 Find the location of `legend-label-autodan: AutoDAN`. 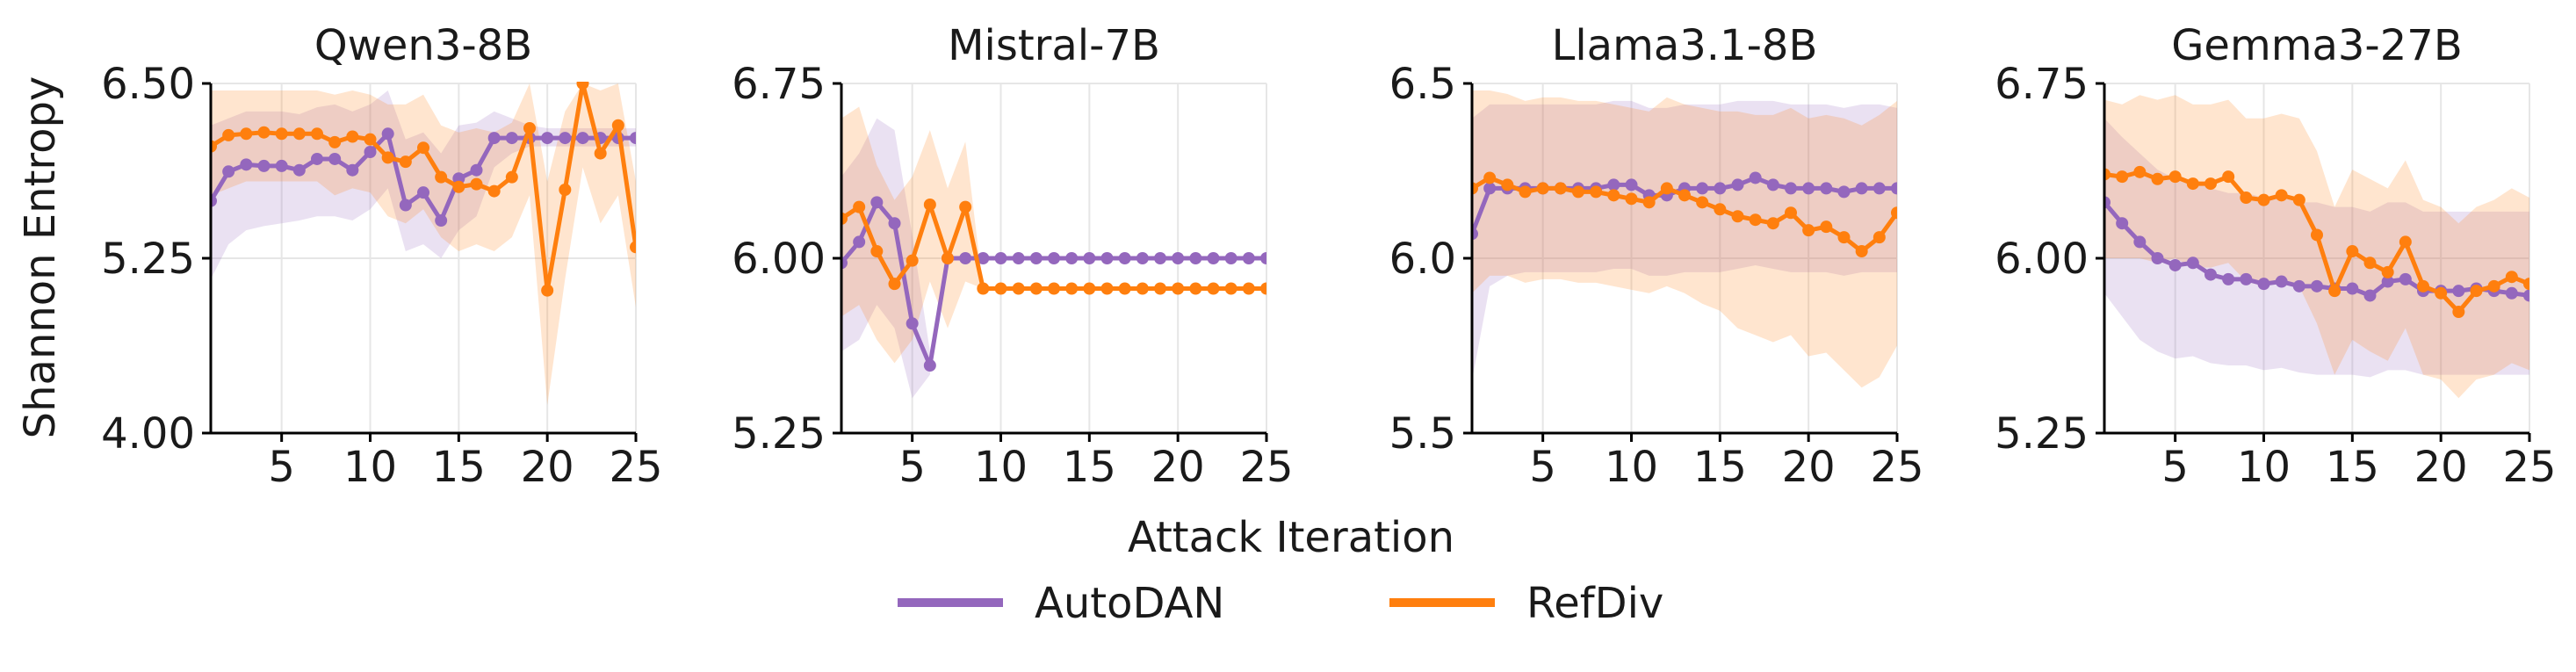

legend-label-autodan: AutoDAN is located at coordinates (1129, 603).